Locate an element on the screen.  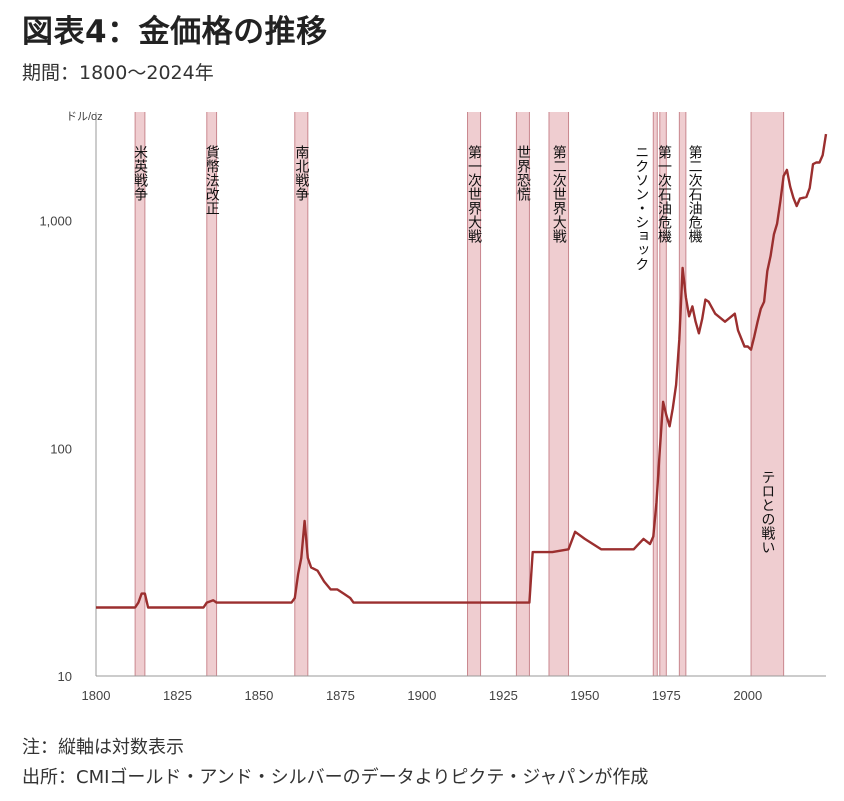
event-label: 第一次世界大戦 is located at coordinates (474, 194).